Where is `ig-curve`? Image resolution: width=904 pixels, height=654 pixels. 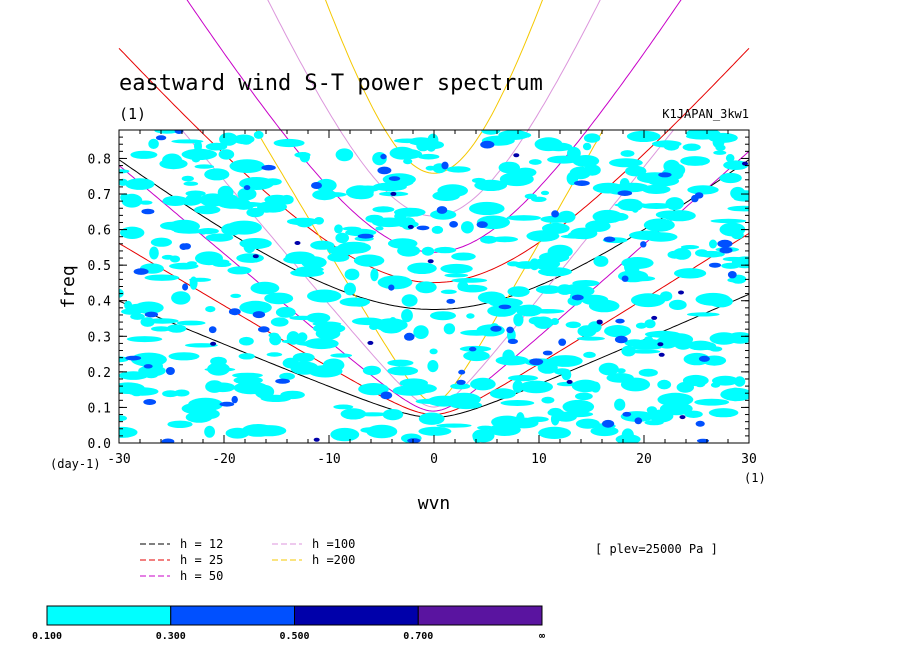
ig-curve is located at coordinates (434, 87).